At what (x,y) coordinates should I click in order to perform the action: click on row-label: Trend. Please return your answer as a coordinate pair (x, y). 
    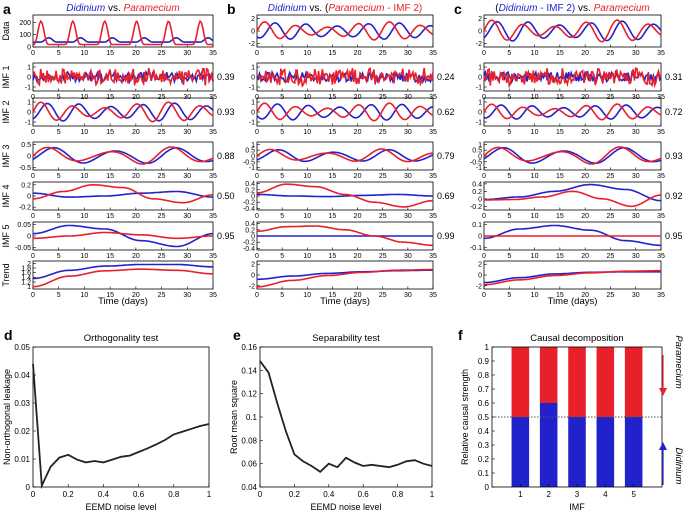
    Looking at the image, I should click on (6, 274).